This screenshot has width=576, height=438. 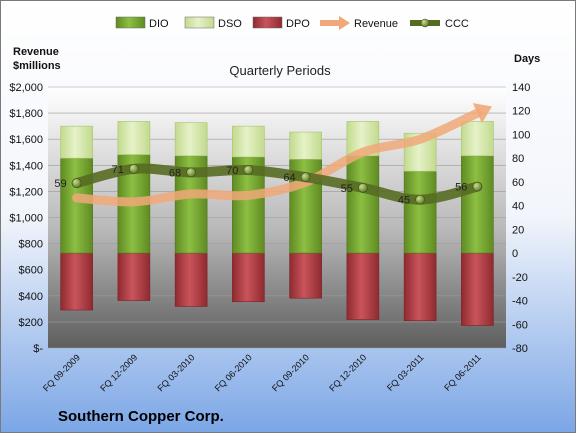 What do you see at coordinates (344, 23) in the screenshot?
I see `legend-swatch-arrowhead` at bounding box center [344, 23].